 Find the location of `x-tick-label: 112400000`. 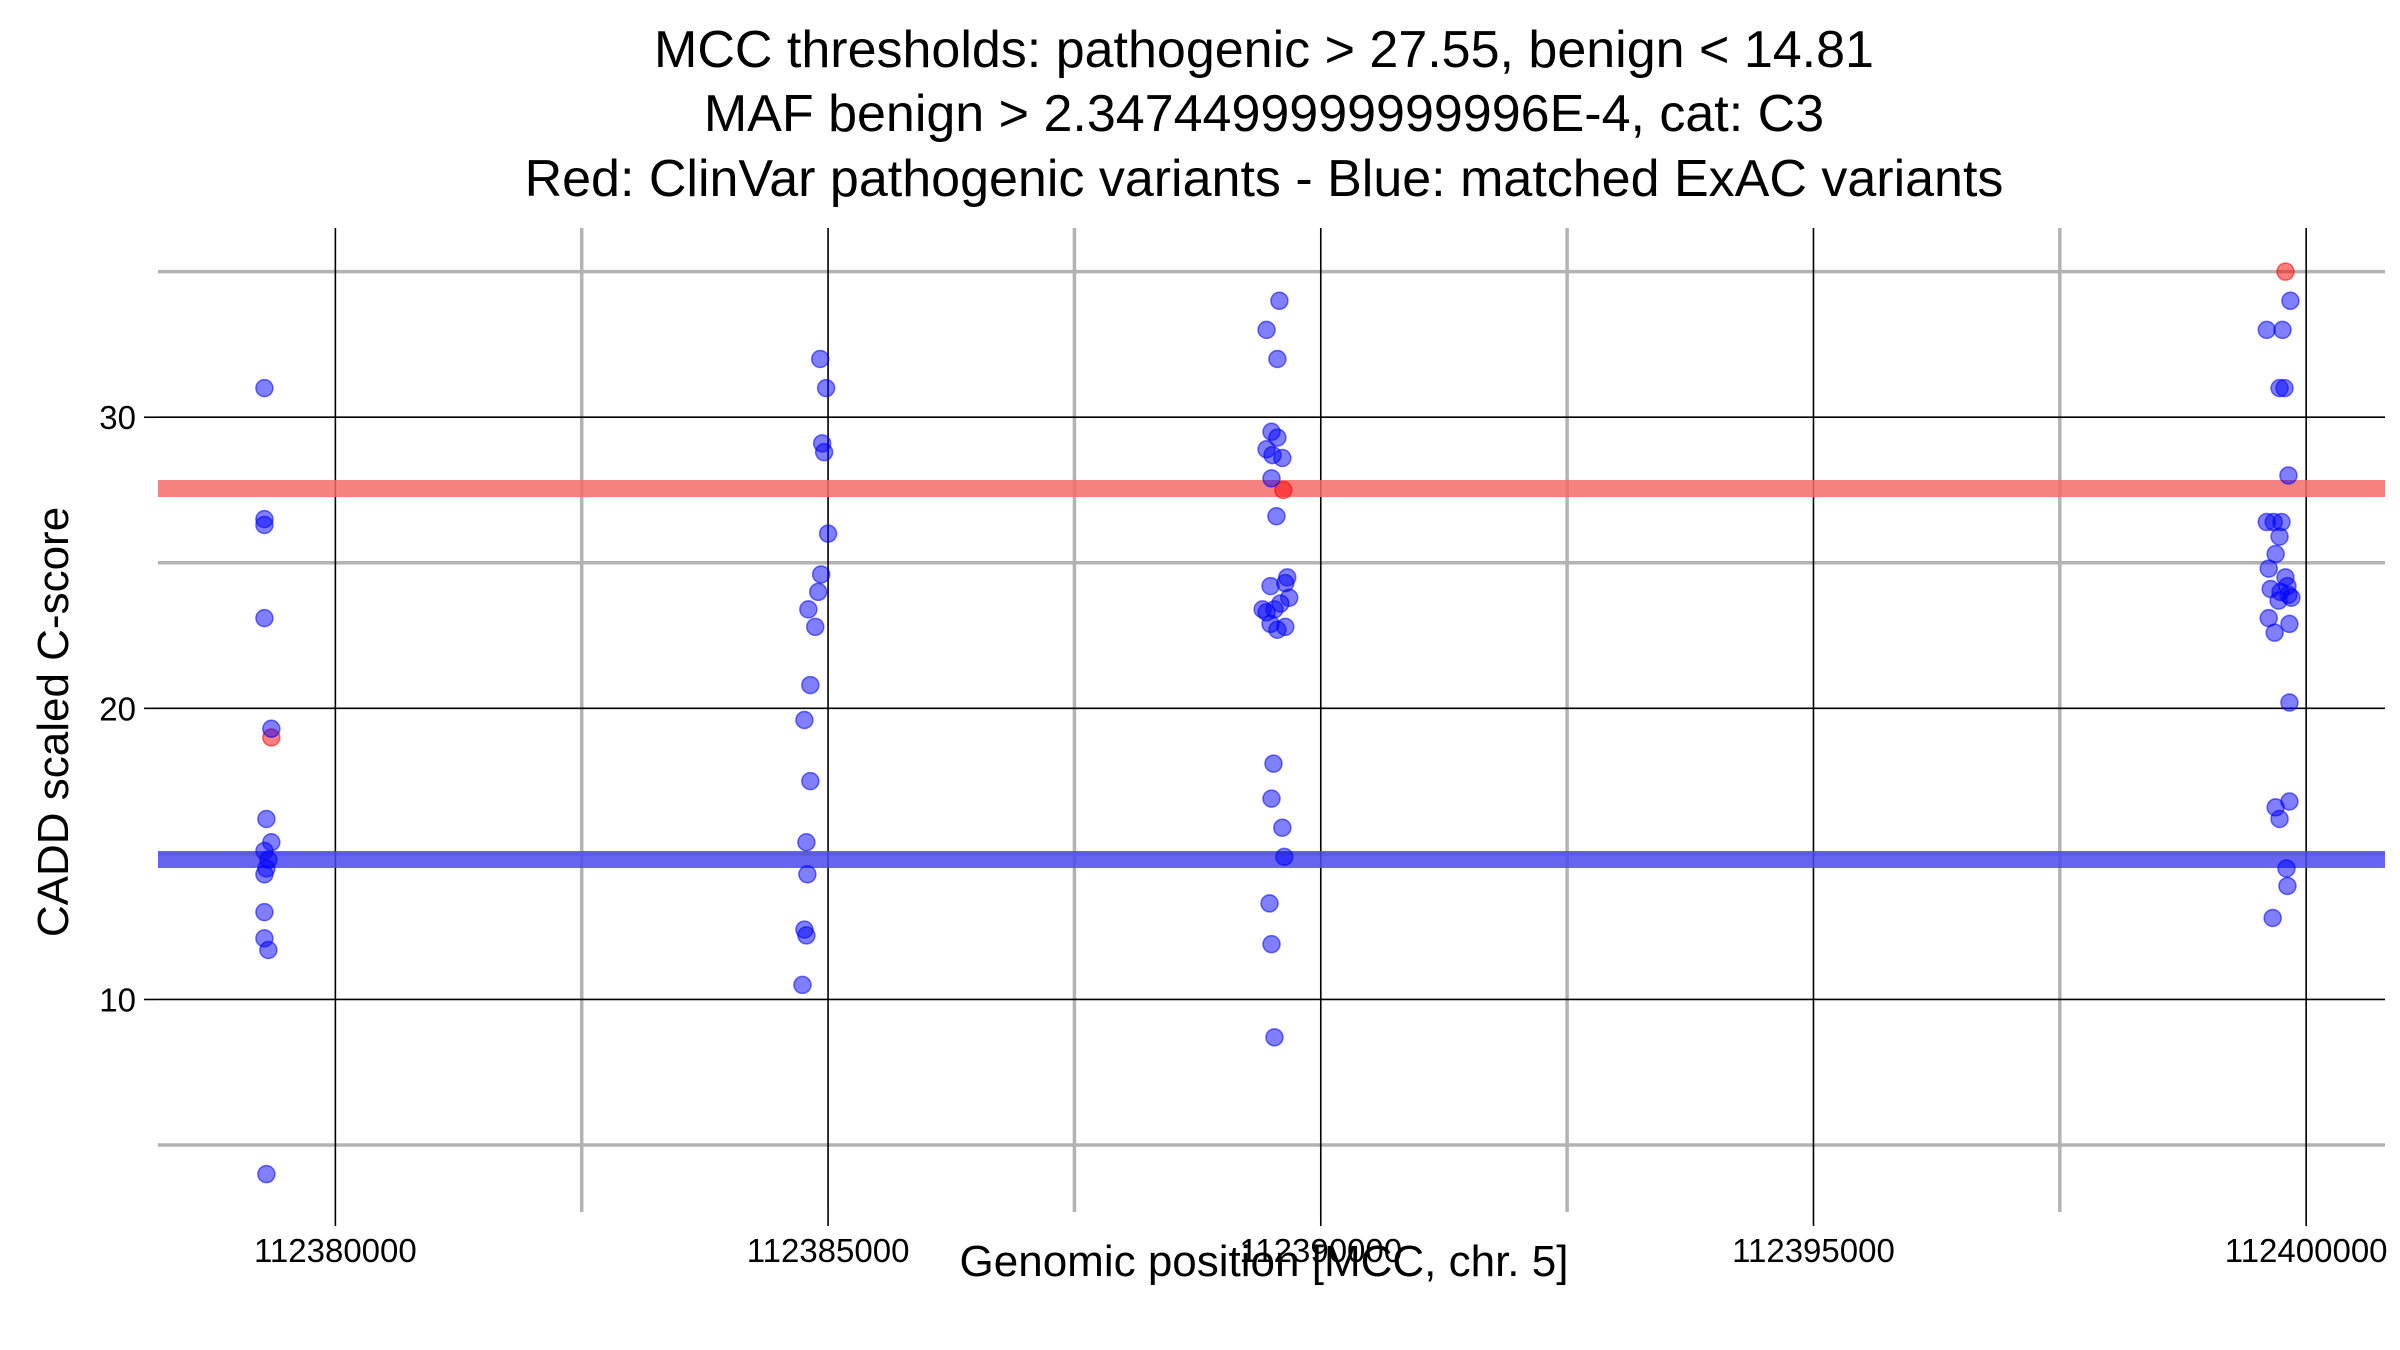

x-tick-label: 112400000 is located at coordinates (2306, 1250).